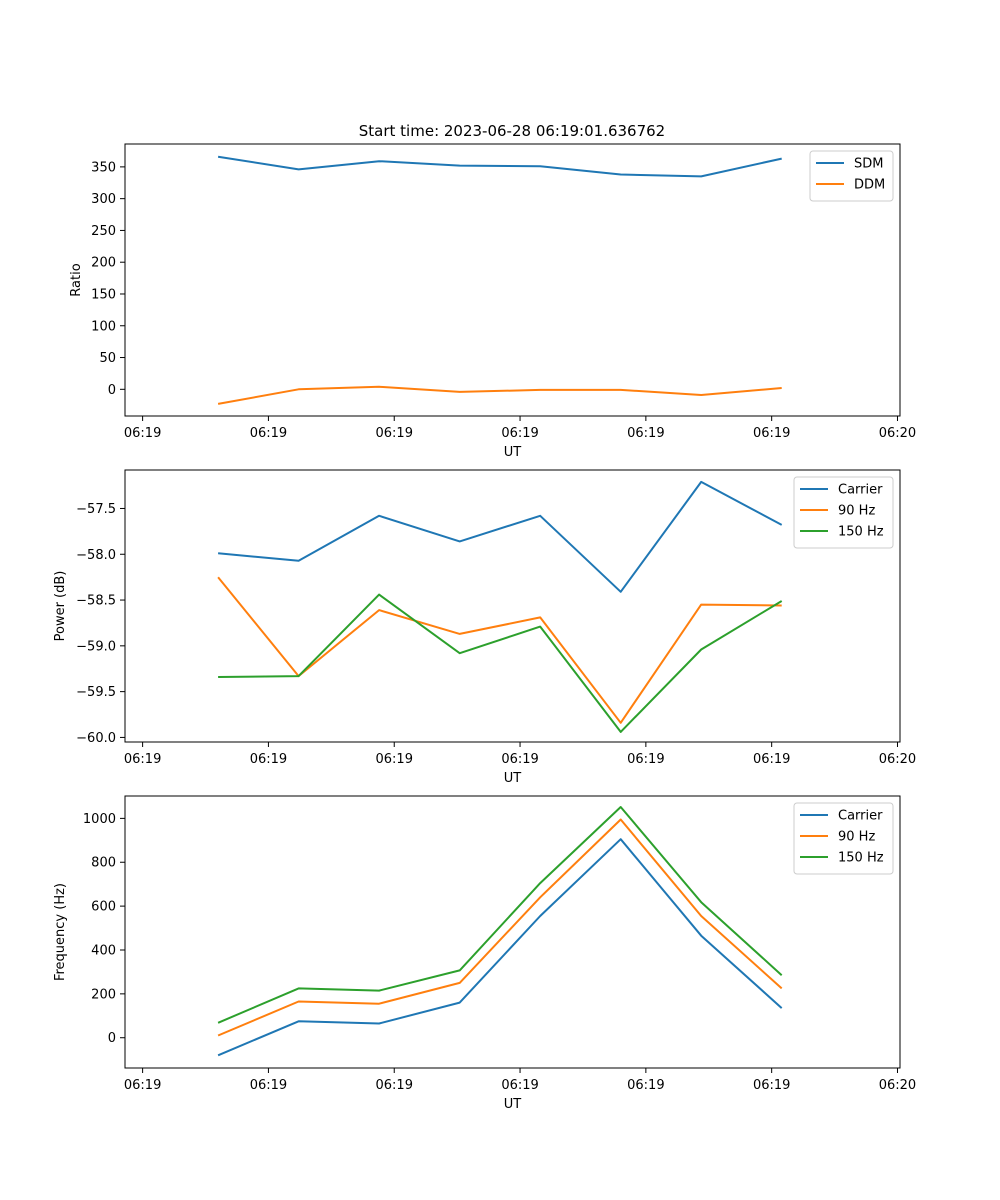  I want to click on legend: SDM DDM, so click(851, 176).